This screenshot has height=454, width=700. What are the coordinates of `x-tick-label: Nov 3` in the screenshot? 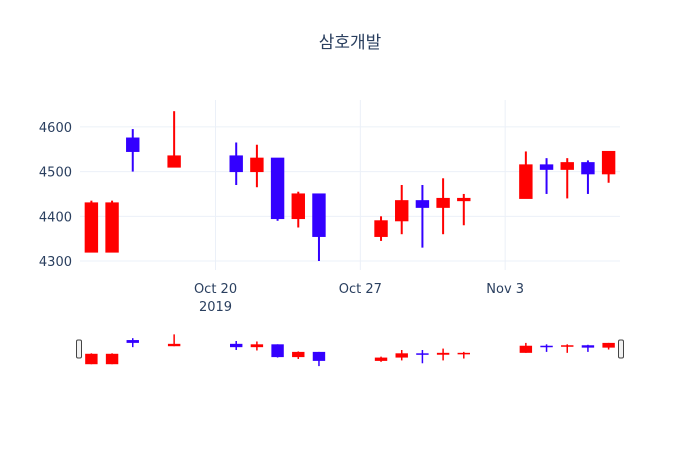 It's located at (505, 289).